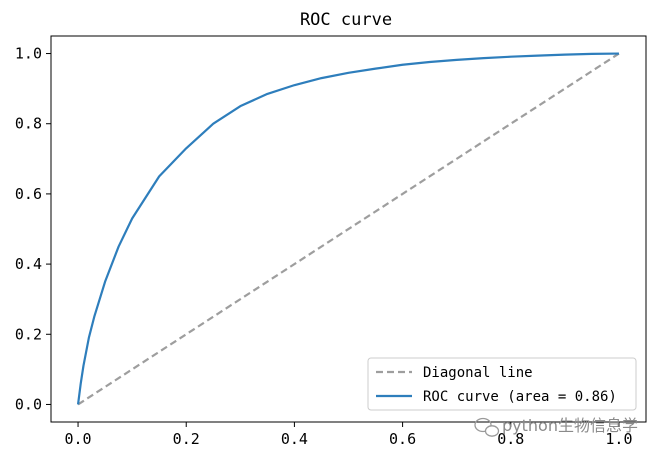 The width and height of the screenshot is (655, 456). What do you see at coordinates (28, 334) in the screenshot?
I see `y-tick-label: 0.2` at bounding box center [28, 334].